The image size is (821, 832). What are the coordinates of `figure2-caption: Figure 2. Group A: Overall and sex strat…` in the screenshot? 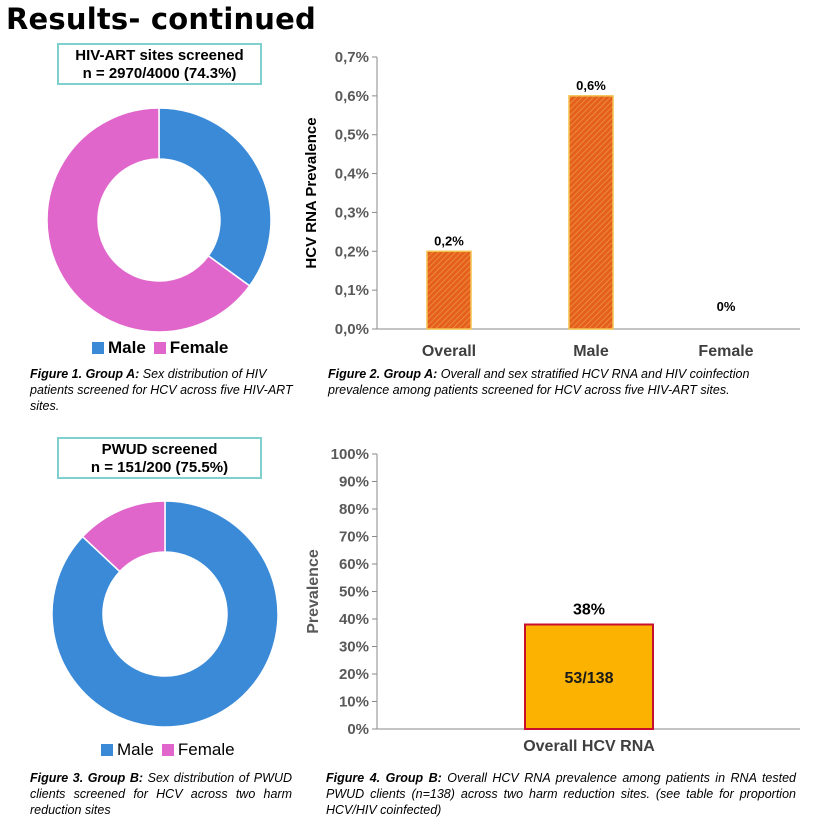 It's located at (563, 382).